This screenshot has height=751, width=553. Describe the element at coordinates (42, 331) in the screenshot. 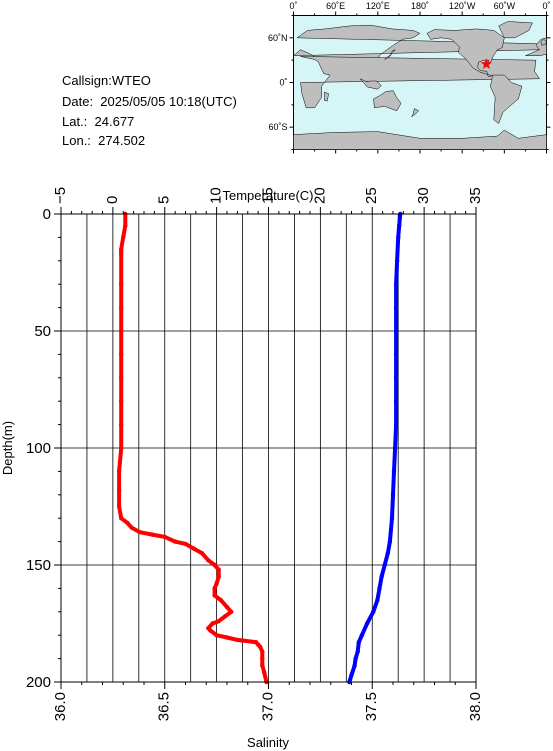

I see `depth-tick-label: 50` at that location.